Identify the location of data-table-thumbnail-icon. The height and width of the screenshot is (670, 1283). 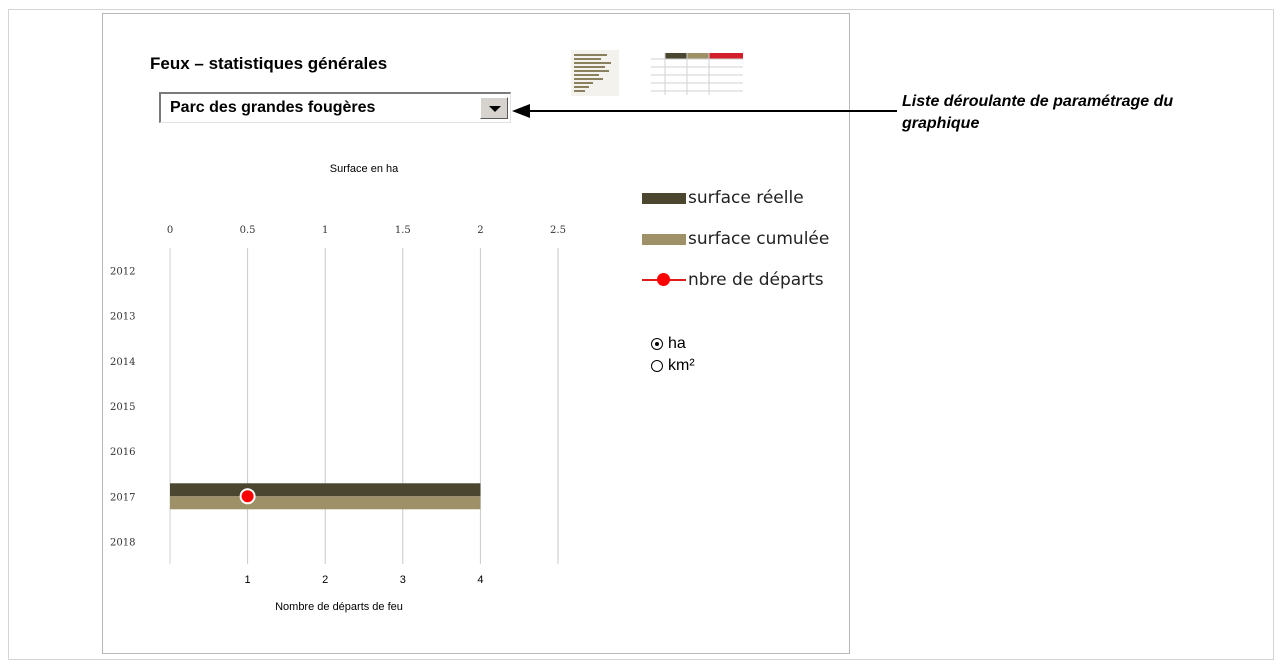
(697, 74).